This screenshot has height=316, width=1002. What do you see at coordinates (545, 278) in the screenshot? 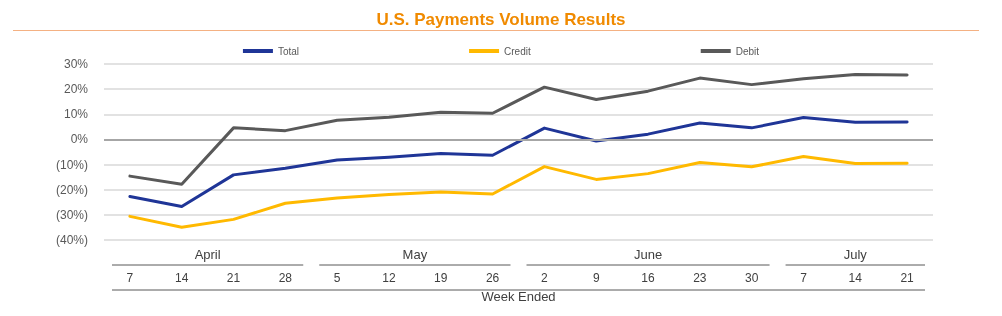
I see `x-tick-label: 2` at bounding box center [545, 278].